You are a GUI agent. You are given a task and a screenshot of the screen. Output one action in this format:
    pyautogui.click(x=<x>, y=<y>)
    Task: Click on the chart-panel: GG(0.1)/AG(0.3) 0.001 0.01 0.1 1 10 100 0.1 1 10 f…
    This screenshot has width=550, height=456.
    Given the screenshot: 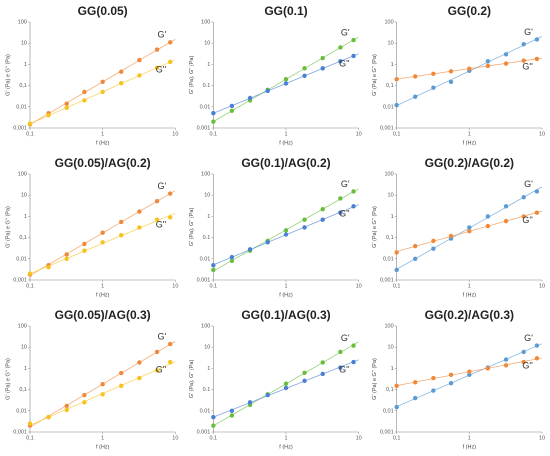 What is the action you would take?
    pyautogui.click(x=275, y=379)
    